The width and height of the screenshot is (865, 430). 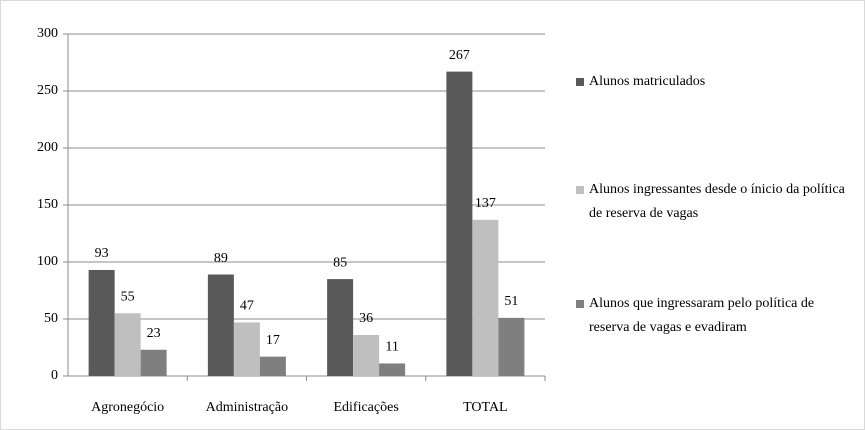 What do you see at coordinates (154, 333) in the screenshot?
I see `data-label: 23` at bounding box center [154, 333].